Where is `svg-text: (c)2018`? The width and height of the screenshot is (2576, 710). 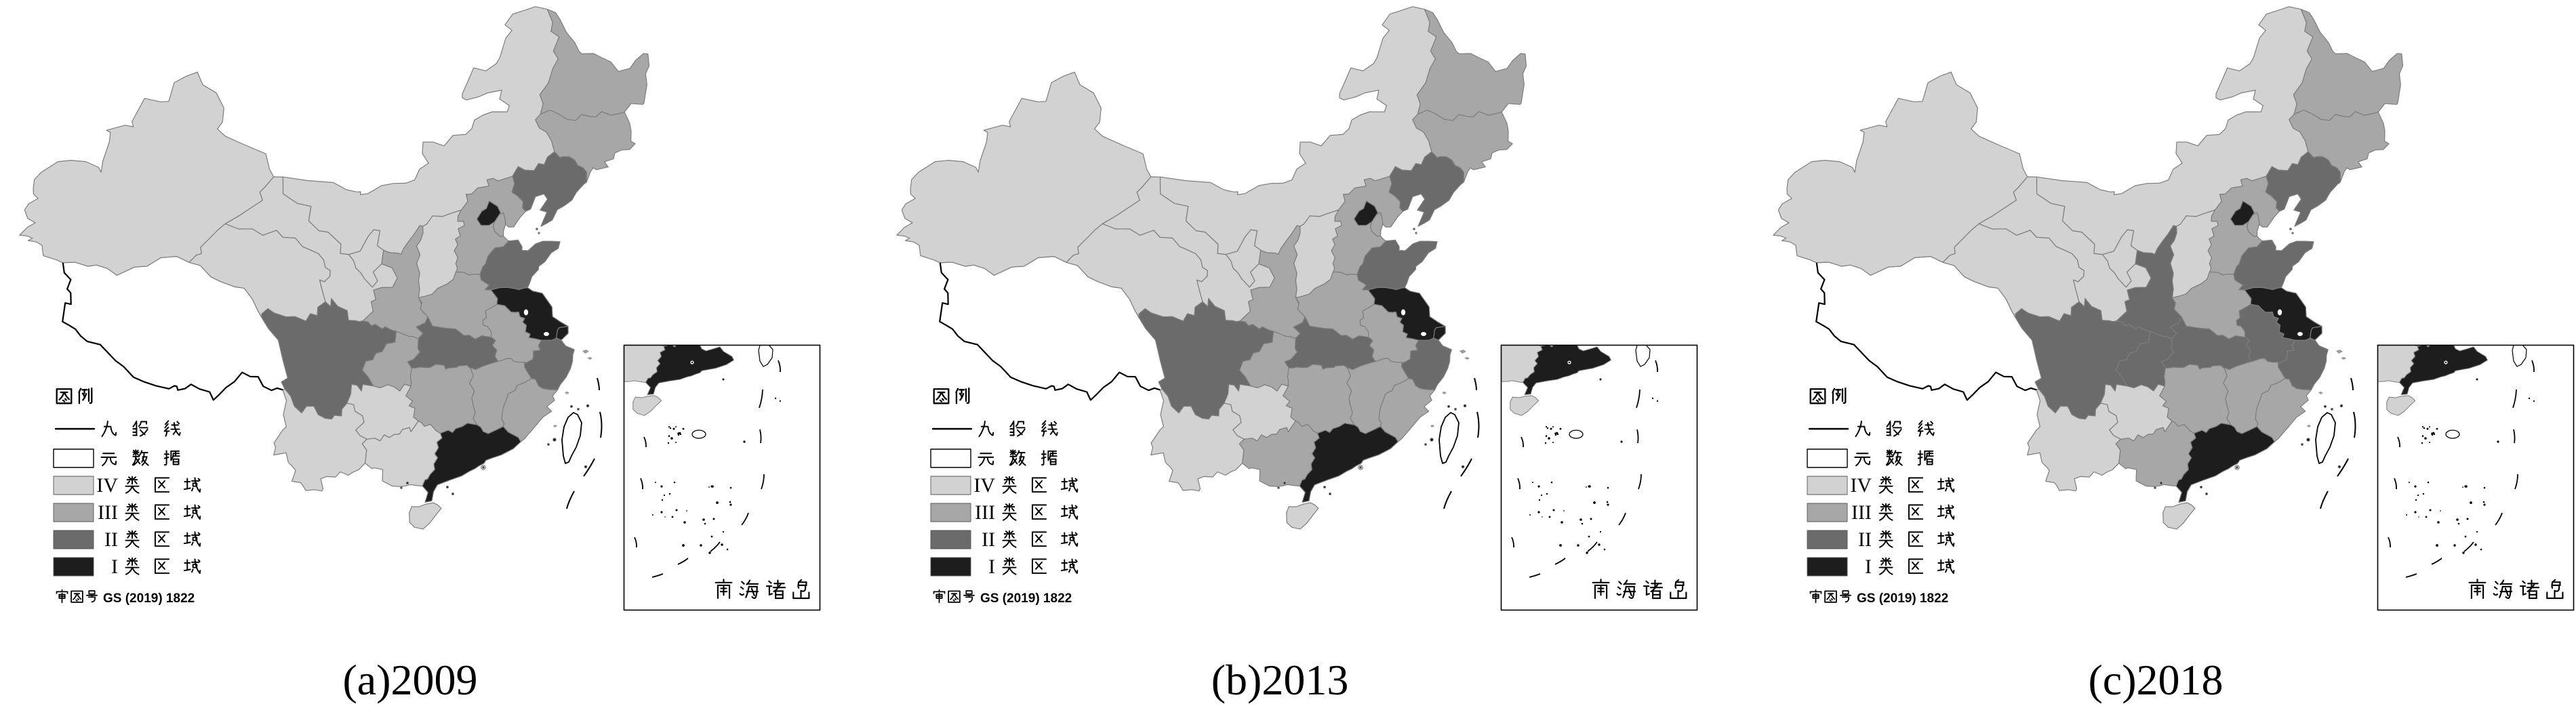 svg-text: (c)2018 is located at coordinates (2155, 680).